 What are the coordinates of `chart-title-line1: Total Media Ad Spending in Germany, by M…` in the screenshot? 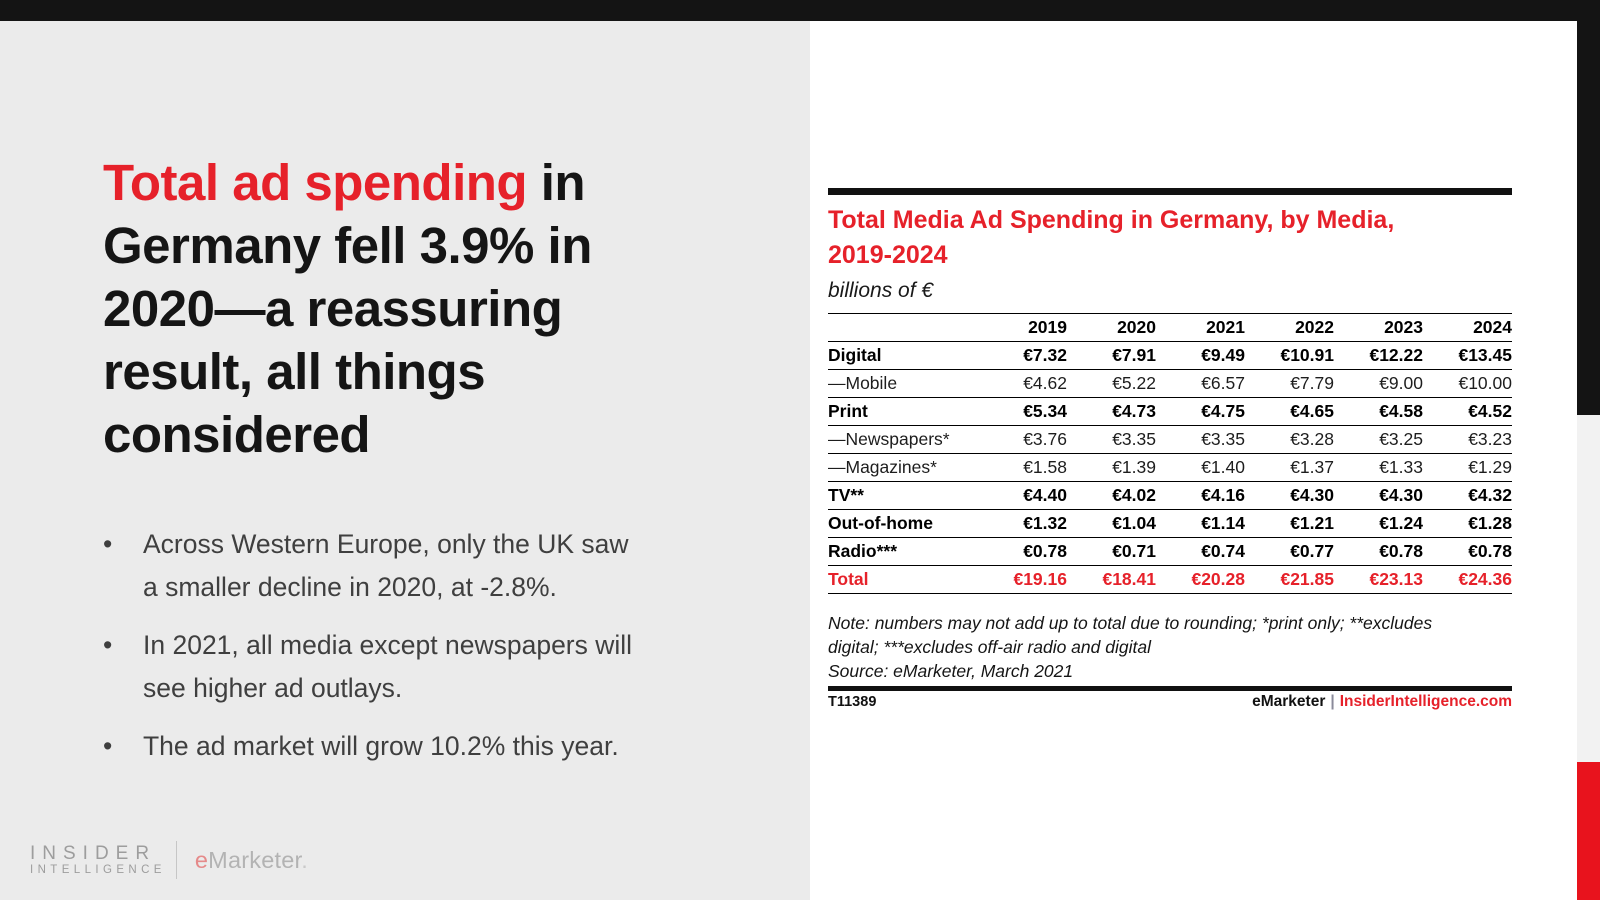 It's located at (1111, 220).